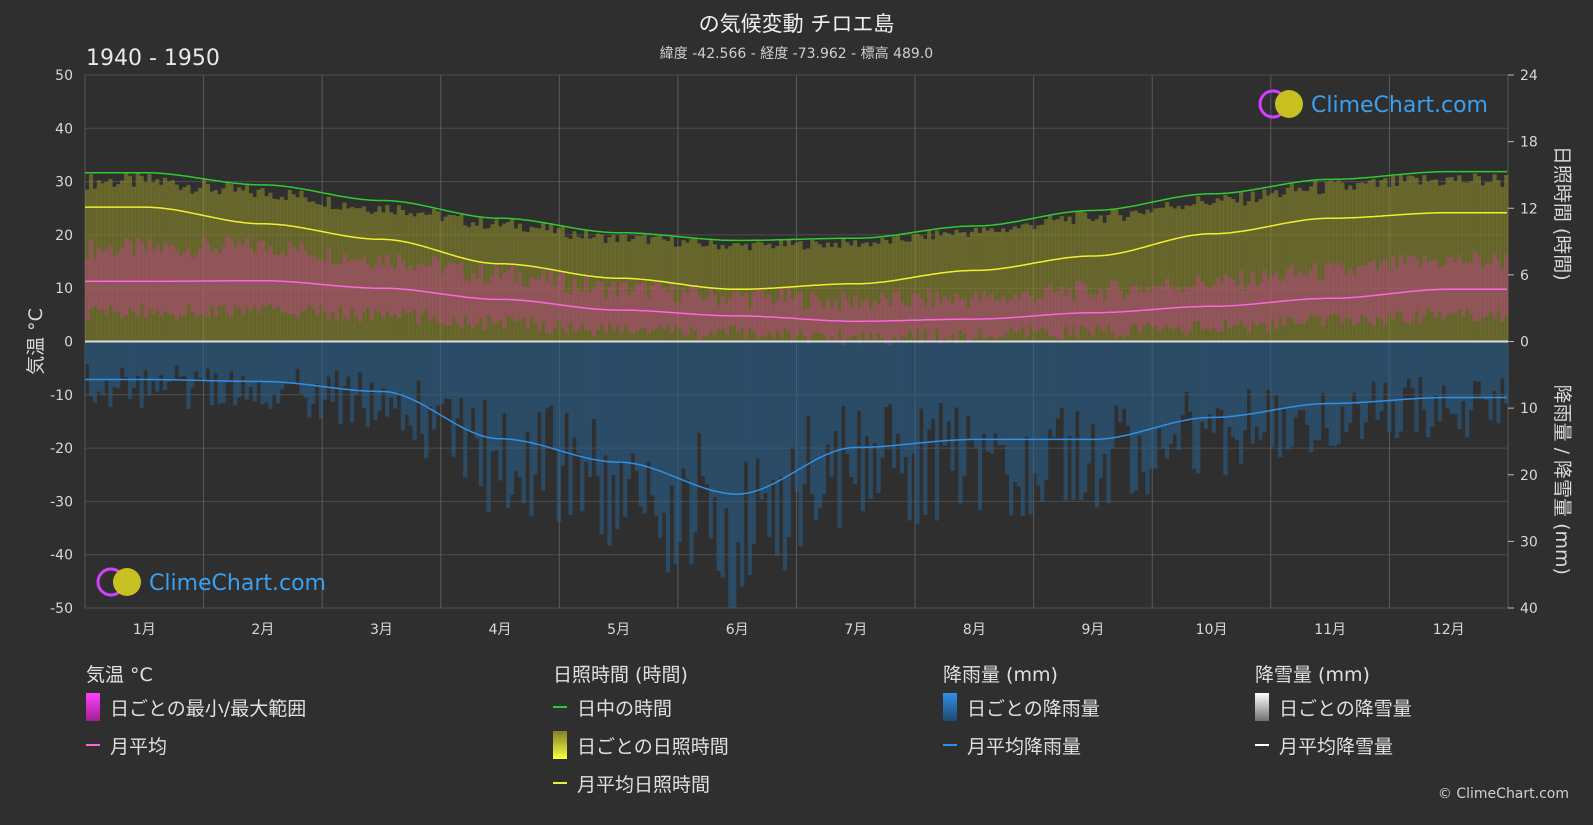 The width and height of the screenshot is (1593, 825). Describe the element at coordinates (1262, 745) in the screenshot. I see `snow-mean-swatch` at that location.